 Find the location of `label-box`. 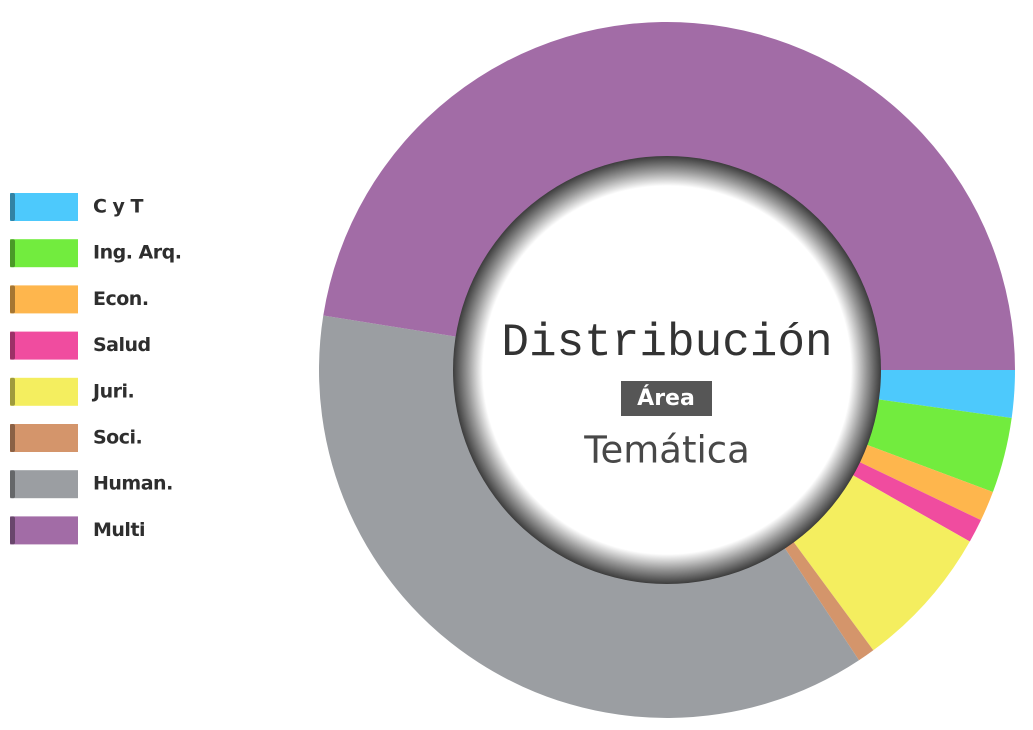

label-box is located at coordinates (666, 398).